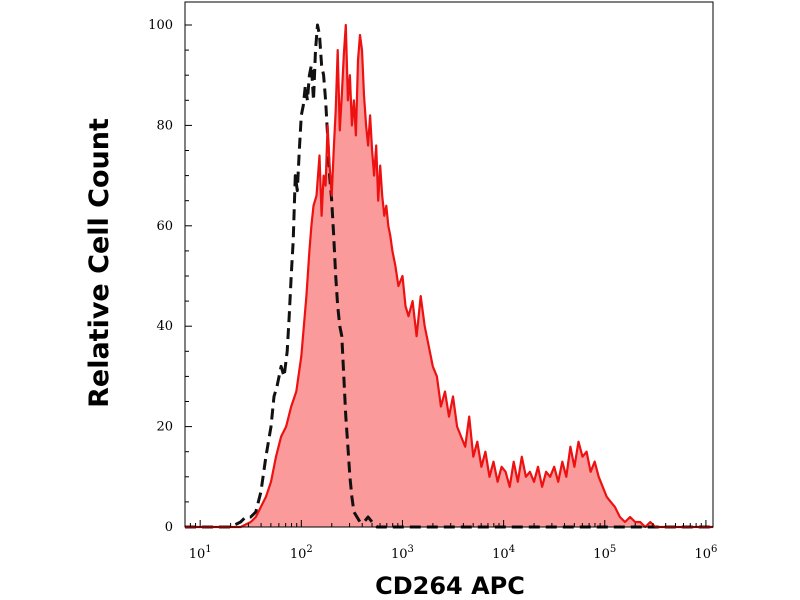 This screenshot has height=600, width=800. I want to click on y-tick-label: 20, so click(164, 427).